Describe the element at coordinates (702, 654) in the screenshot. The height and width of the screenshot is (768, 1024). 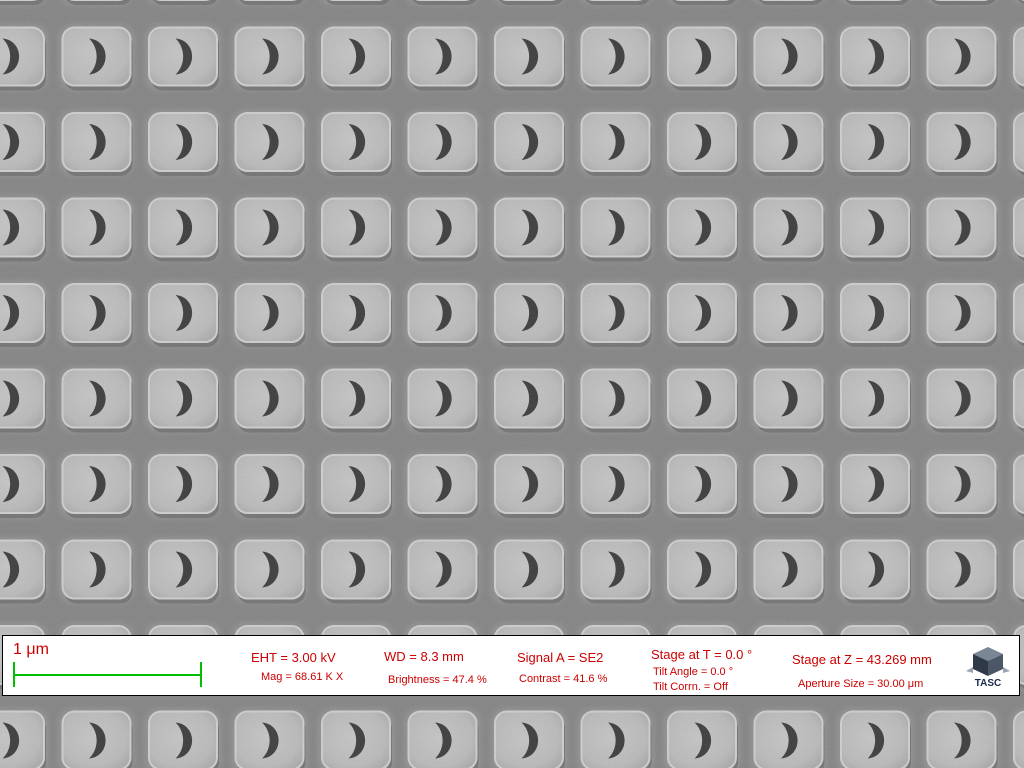
I see `stage-t-value: Stage at T = 0.0 °` at that location.